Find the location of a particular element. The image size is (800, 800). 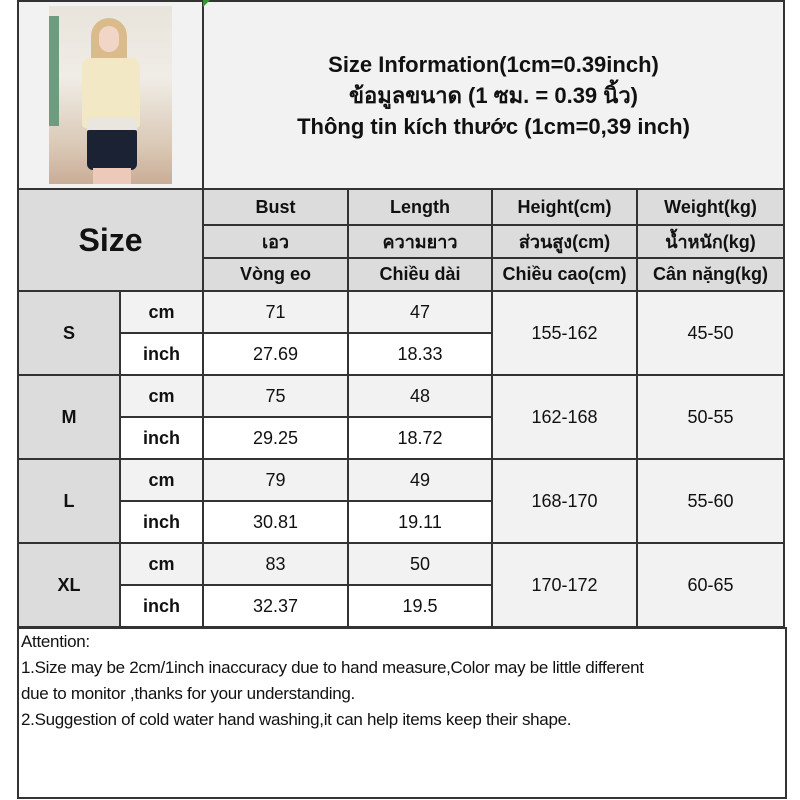

bust-inch: 29.25 is located at coordinates (275, 438).